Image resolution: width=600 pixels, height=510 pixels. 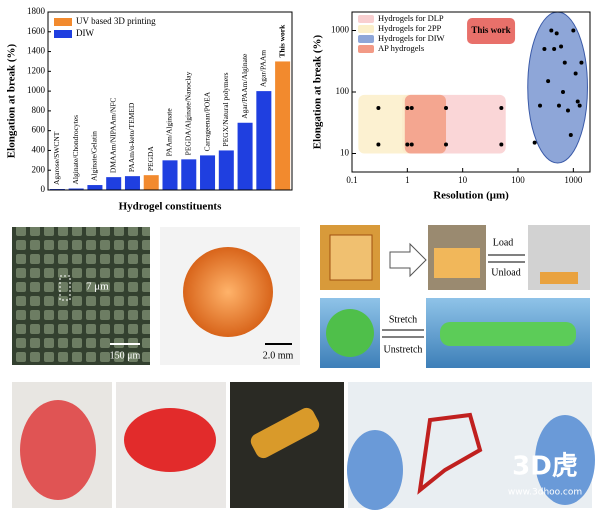 What do you see at coordinates (65, 288) in the screenshot?
I see `highlight` at bounding box center [65, 288].